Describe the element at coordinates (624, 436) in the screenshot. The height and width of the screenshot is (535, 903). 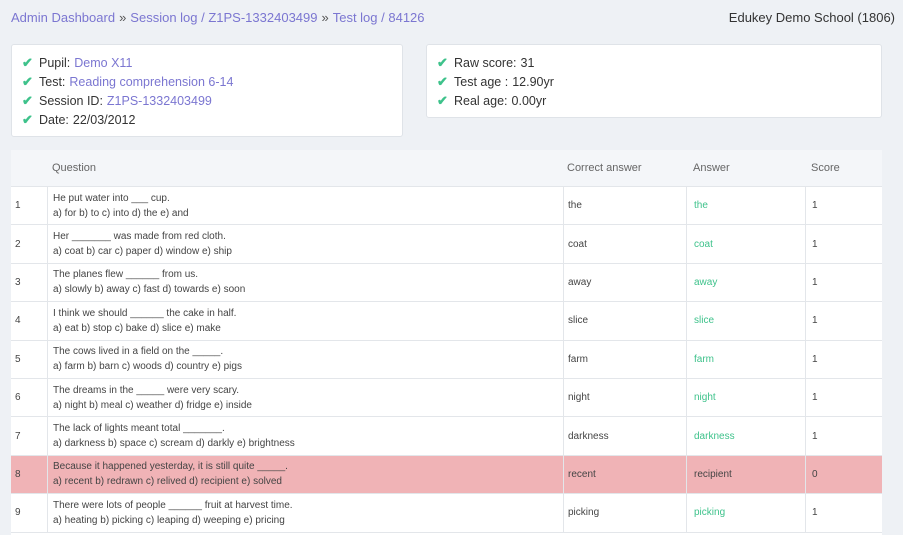
I see `correct-answer-cell: darkness` at that location.